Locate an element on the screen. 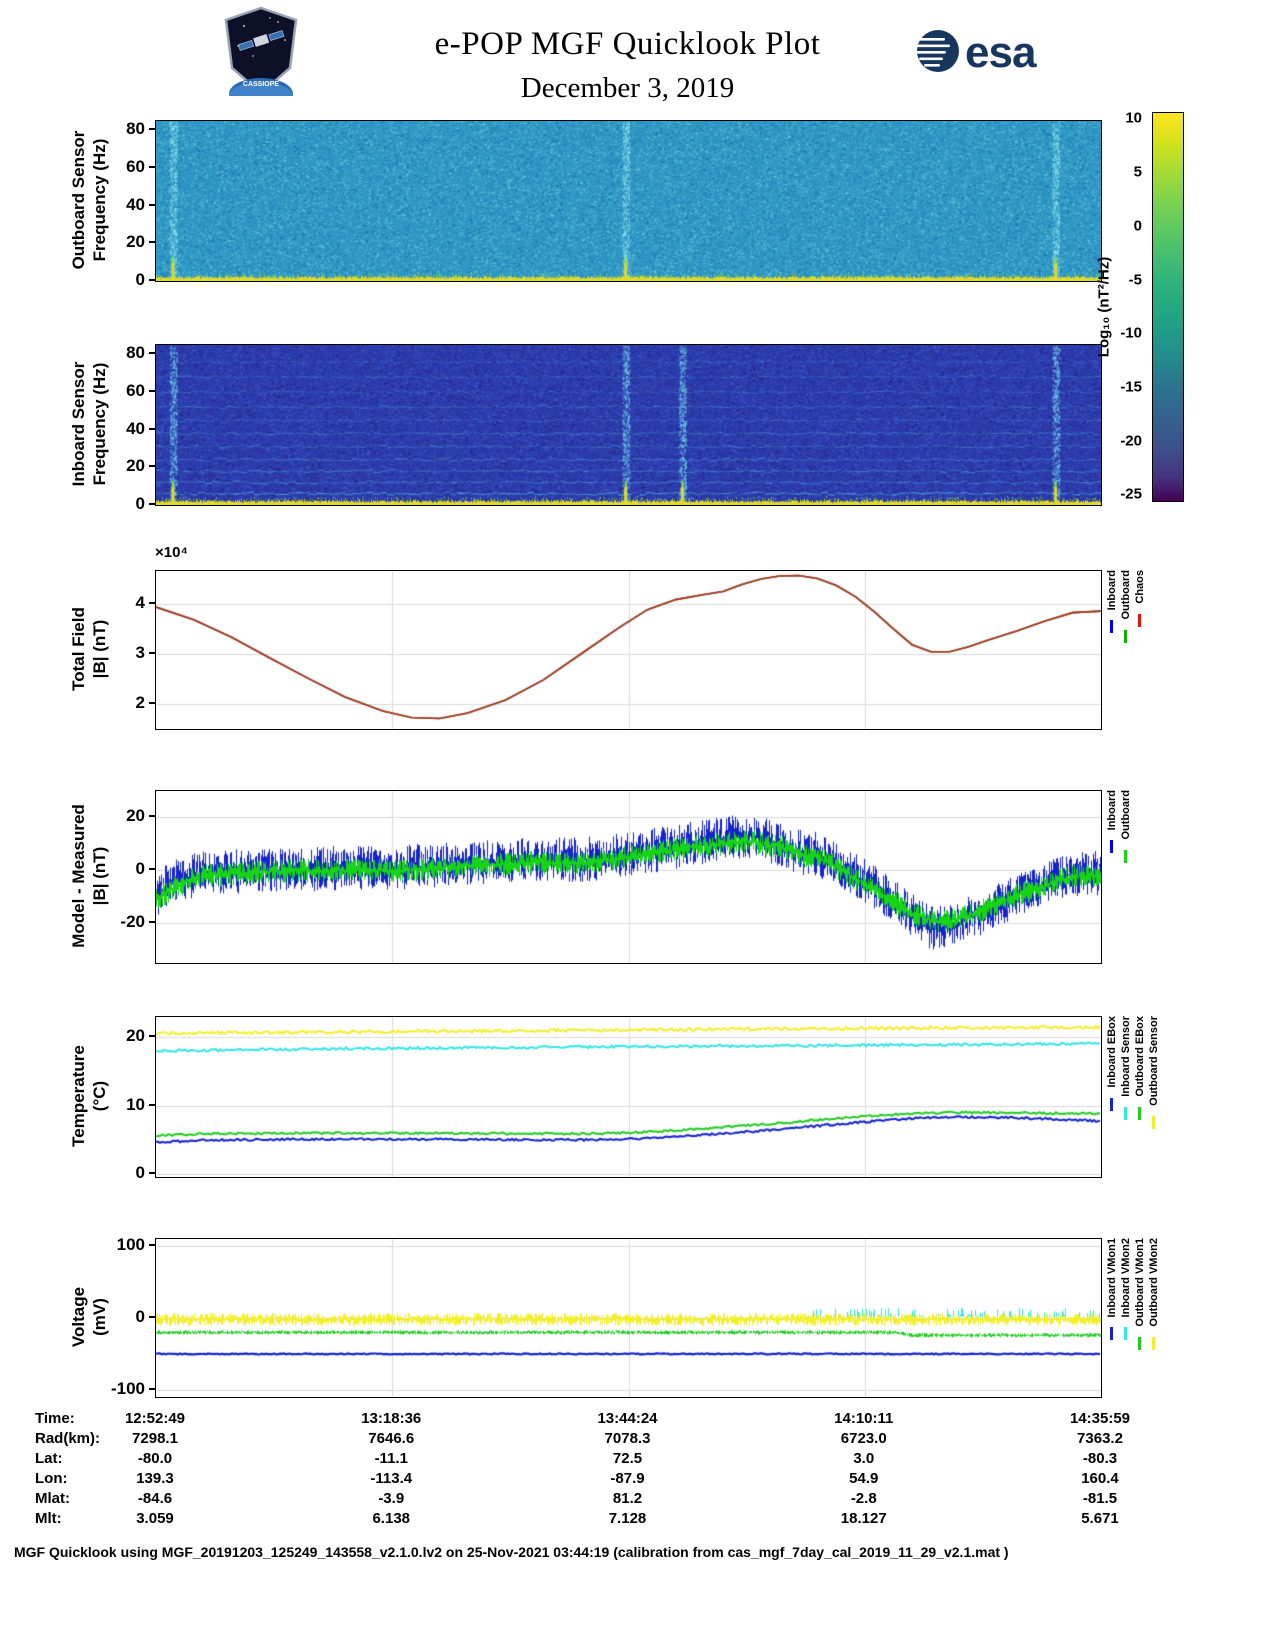 The height and width of the screenshot is (1650, 1275). legend-entry-label: Chaos is located at coordinates (1139, 587).